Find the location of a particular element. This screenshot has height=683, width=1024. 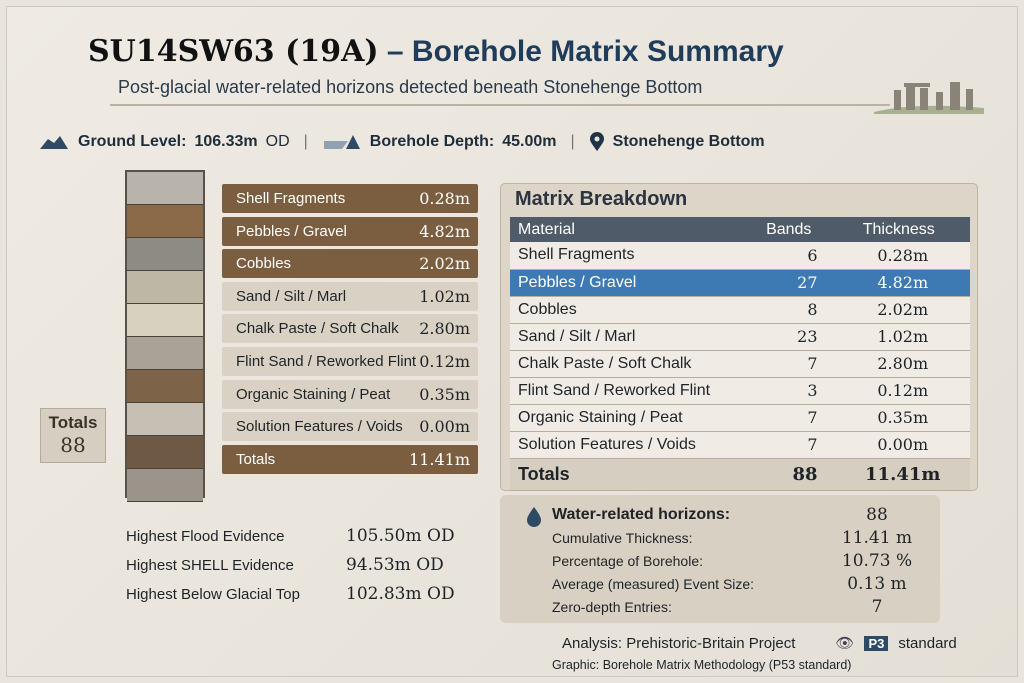

layer-value: 0.00m is located at coordinates (444, 427).